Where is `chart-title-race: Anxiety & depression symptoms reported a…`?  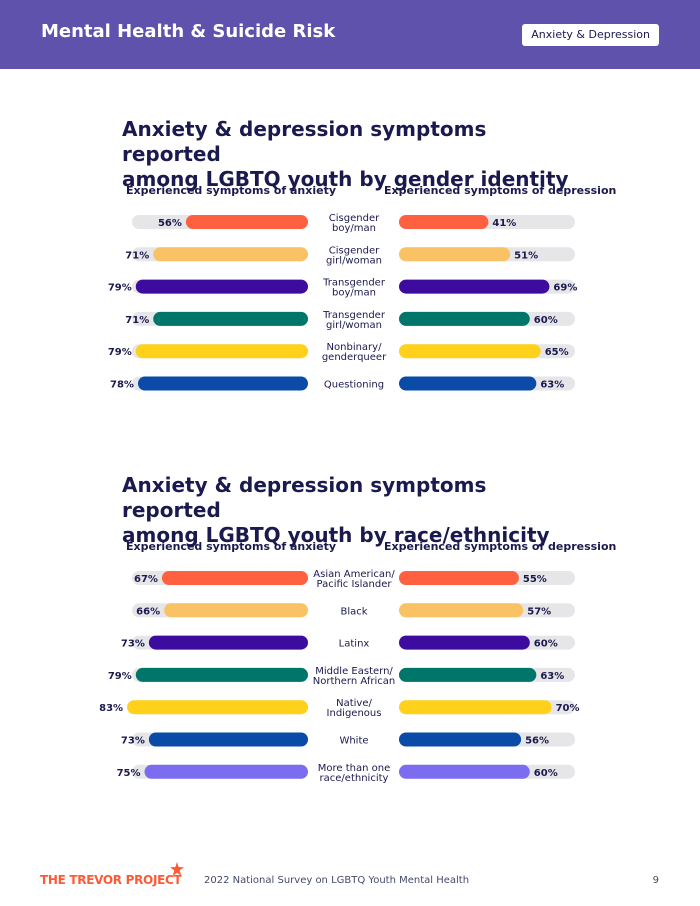 chart-title-race: Anxiety & depression symptoms reported a… is located at coordinates (357, 510).